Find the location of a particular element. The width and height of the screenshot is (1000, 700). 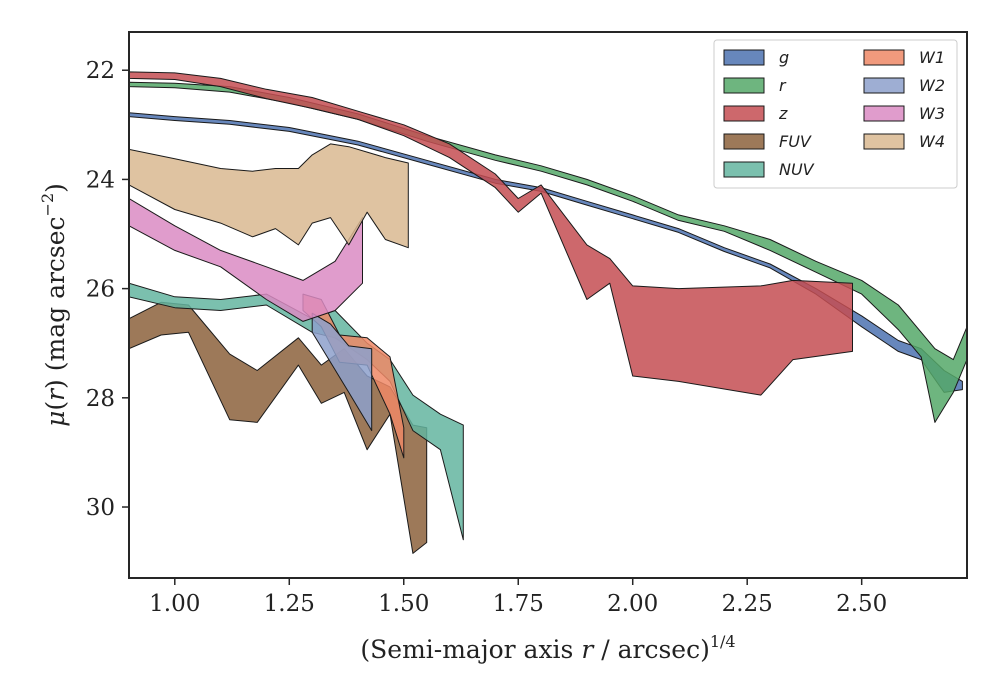

legend-label-w2: W2 is located at coordinates (932, 85).